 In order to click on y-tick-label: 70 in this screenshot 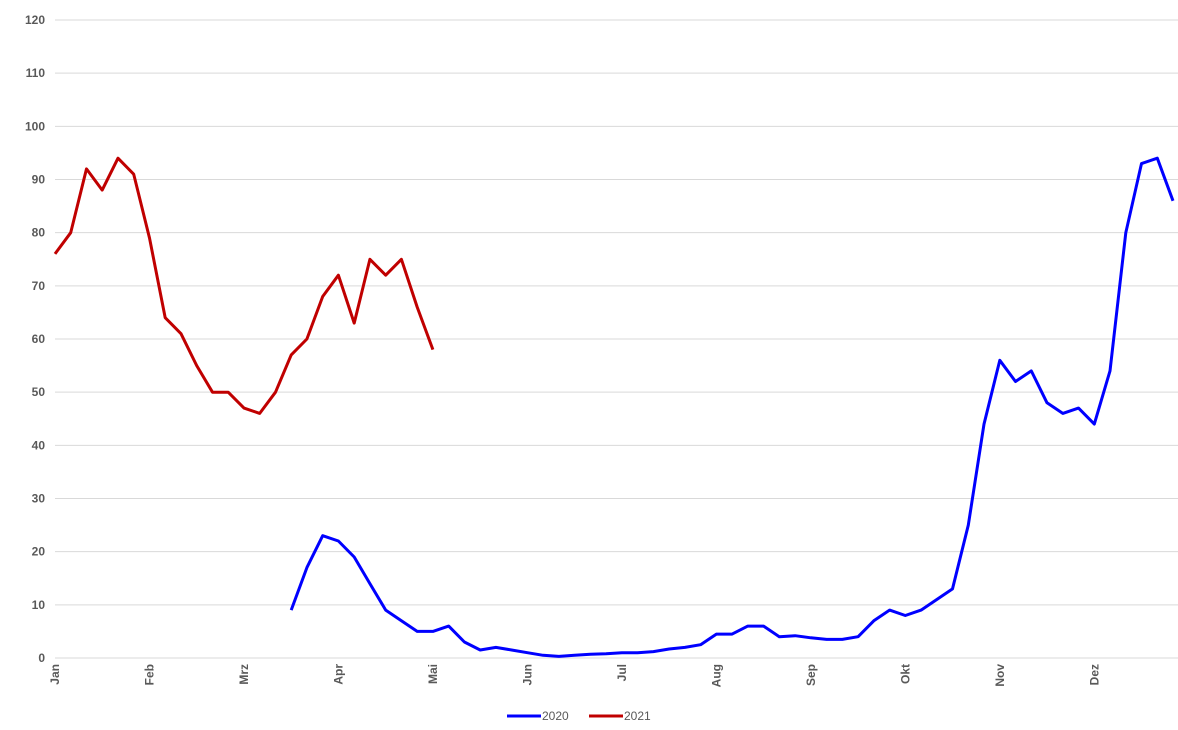, I will do `click(39, 286)`.